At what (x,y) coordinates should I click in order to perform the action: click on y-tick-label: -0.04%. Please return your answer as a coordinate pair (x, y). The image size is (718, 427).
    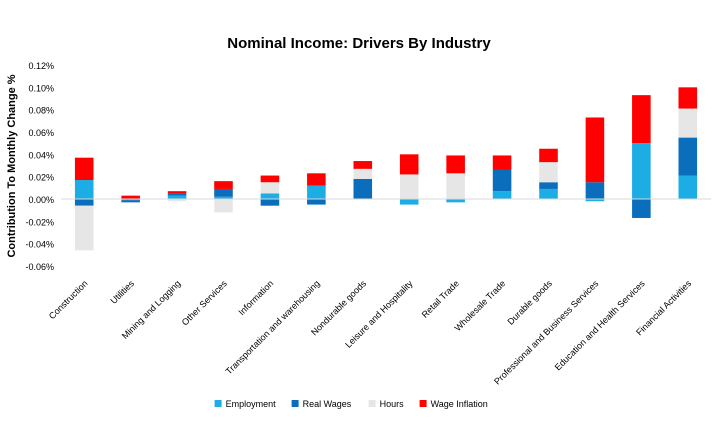
    Looking at the image, I should click on (39, 245).